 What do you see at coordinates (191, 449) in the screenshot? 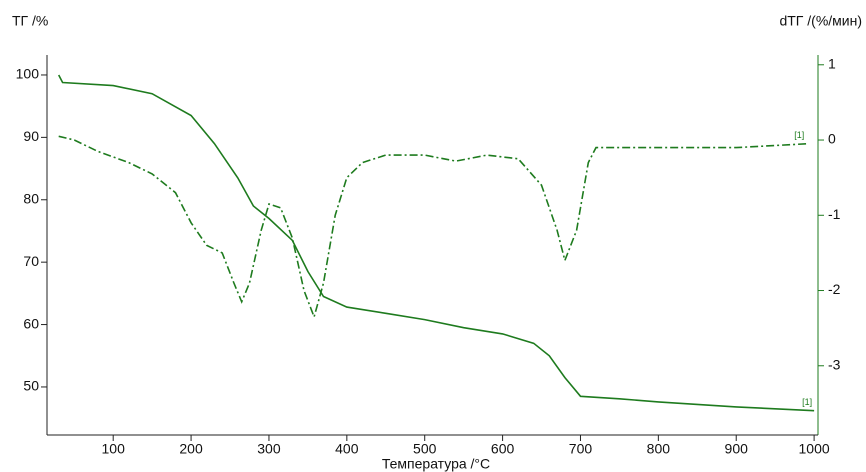
I see `x-tick-label: 200` at bounding box center [191, 449].